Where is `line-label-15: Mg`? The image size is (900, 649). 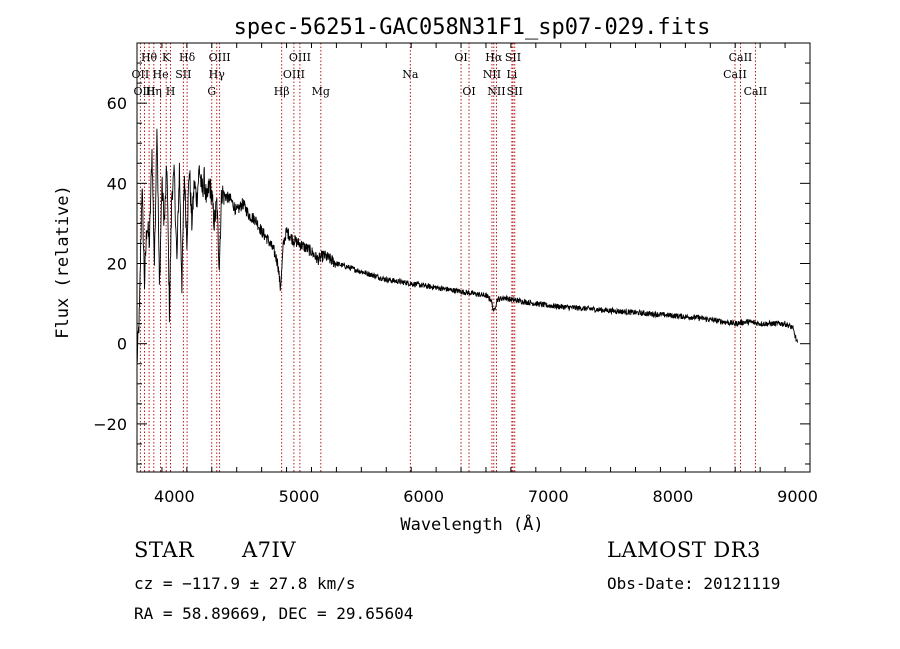 line-label-15: Mg is located at coordinates (321, 91).